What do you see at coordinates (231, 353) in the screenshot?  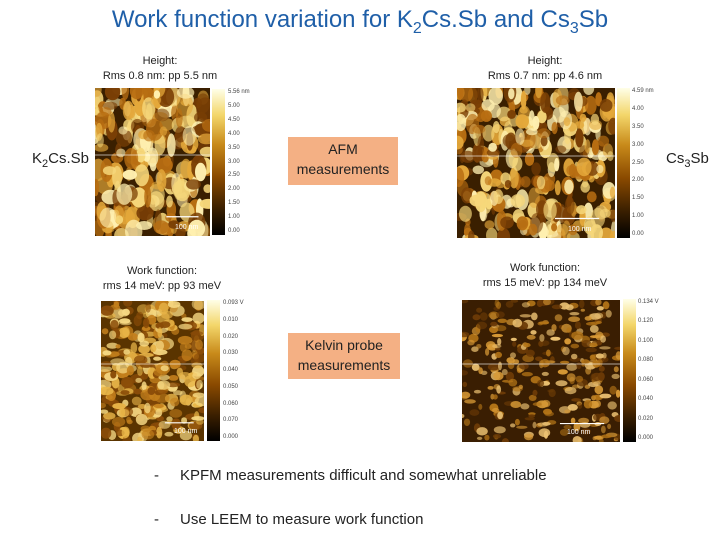 I see `colorbar-tick-label: 0.030` at bounding box center [231, 353].